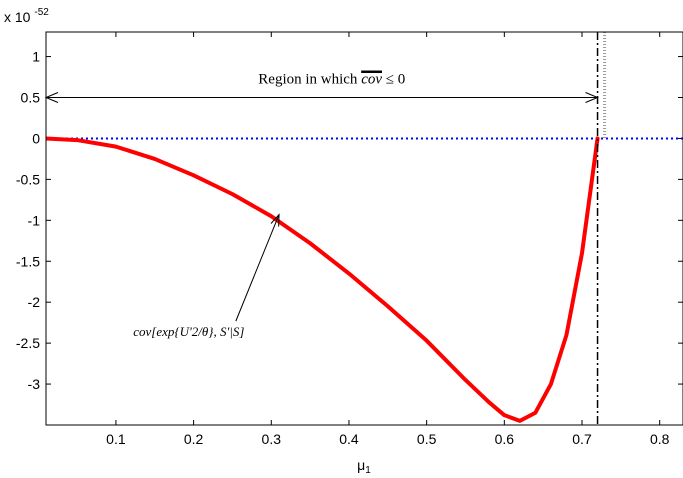 This screenshot has height=478, width=683. I want to click on y-multiplier-exponent: -52, so click(41, 12).